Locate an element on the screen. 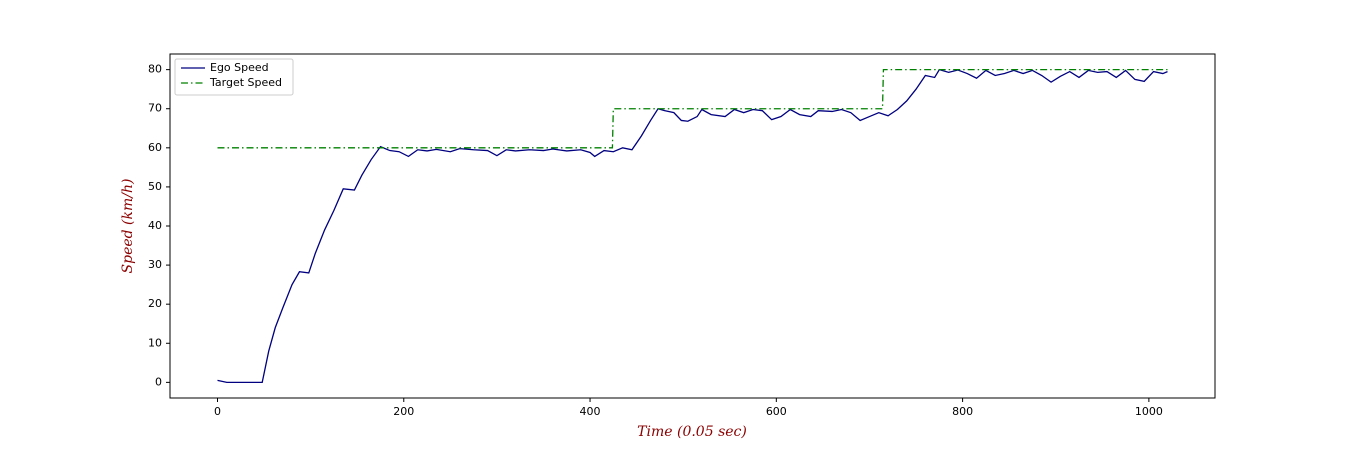 The image size is (1350, 451). y-tick-label: 40 is located at coordinates (155, 225).